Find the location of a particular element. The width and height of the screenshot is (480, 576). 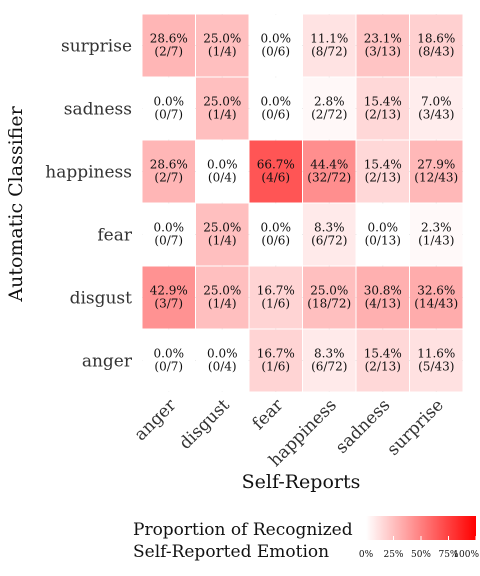

cell-percent-label: 30.8% is located at coordinates (383, 291).